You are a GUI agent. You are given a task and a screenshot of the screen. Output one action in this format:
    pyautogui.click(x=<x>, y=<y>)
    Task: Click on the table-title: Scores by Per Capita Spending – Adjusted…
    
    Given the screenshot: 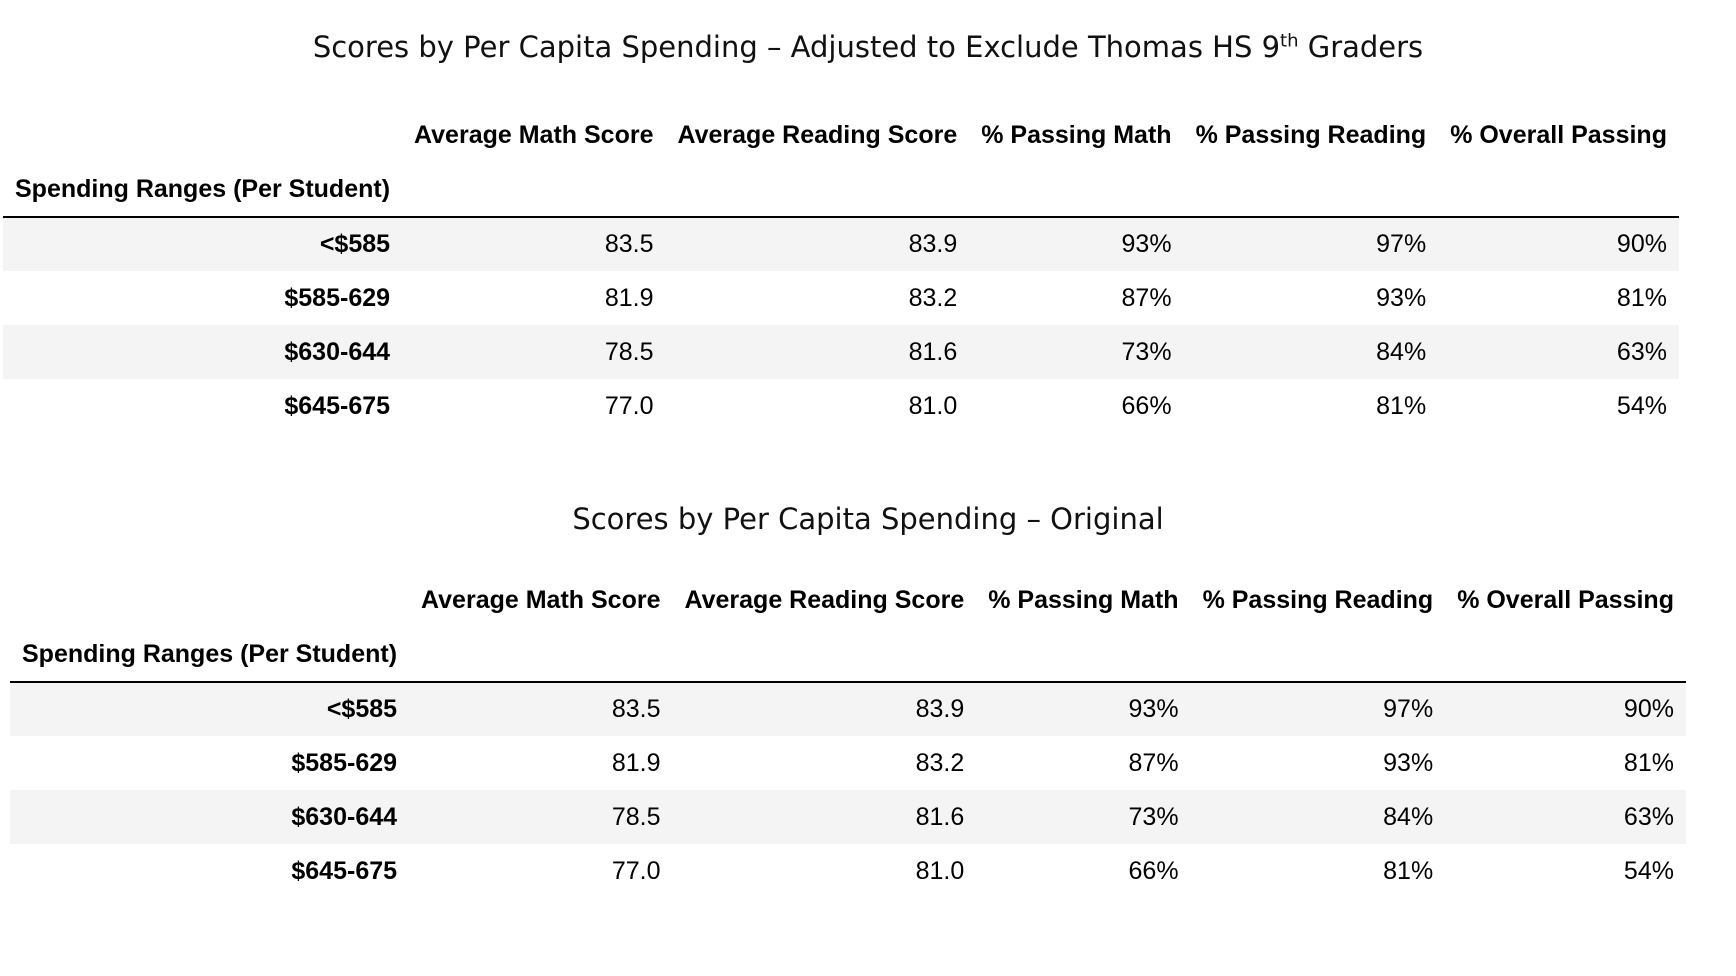 What is the action you would take?
    pyautogui.click(x=868, y=47)
    